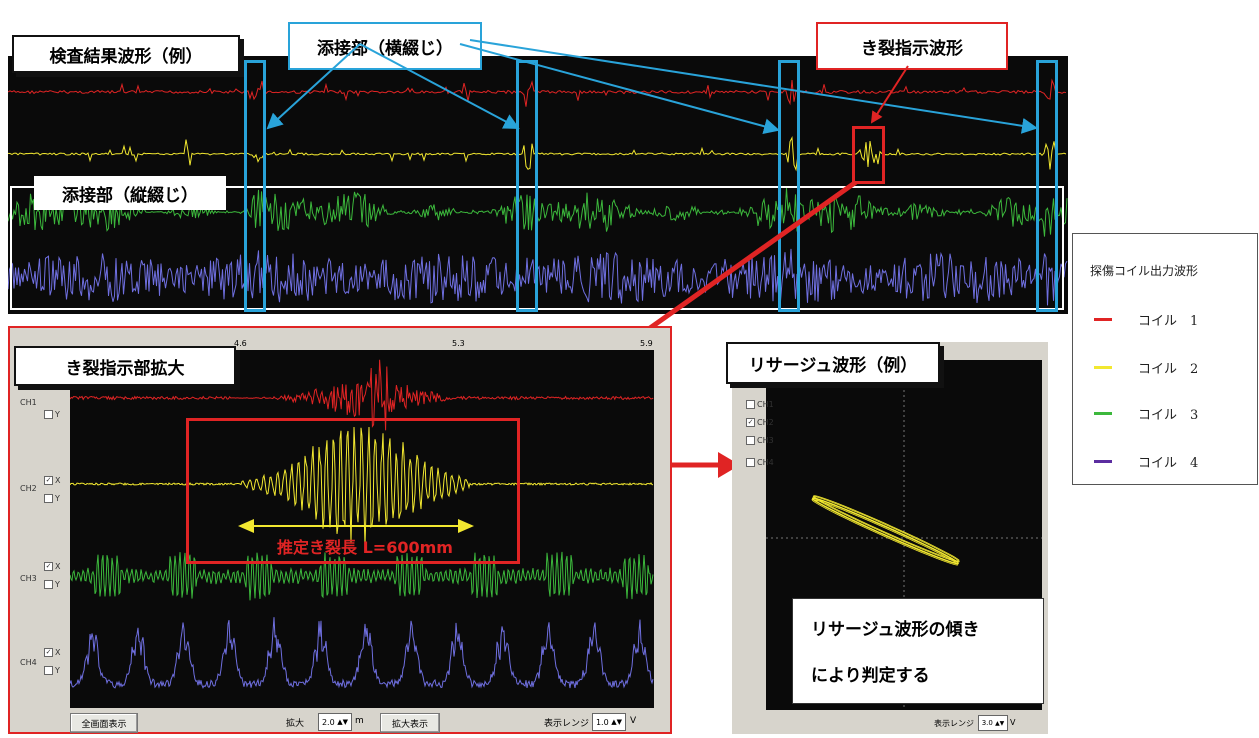 This screenshot has width=1259, height=738. What do you see at coordinates (52, 498) in the screenshot?
I see `ch2-y-checkbox: Y` at bounding box center [52, 498].